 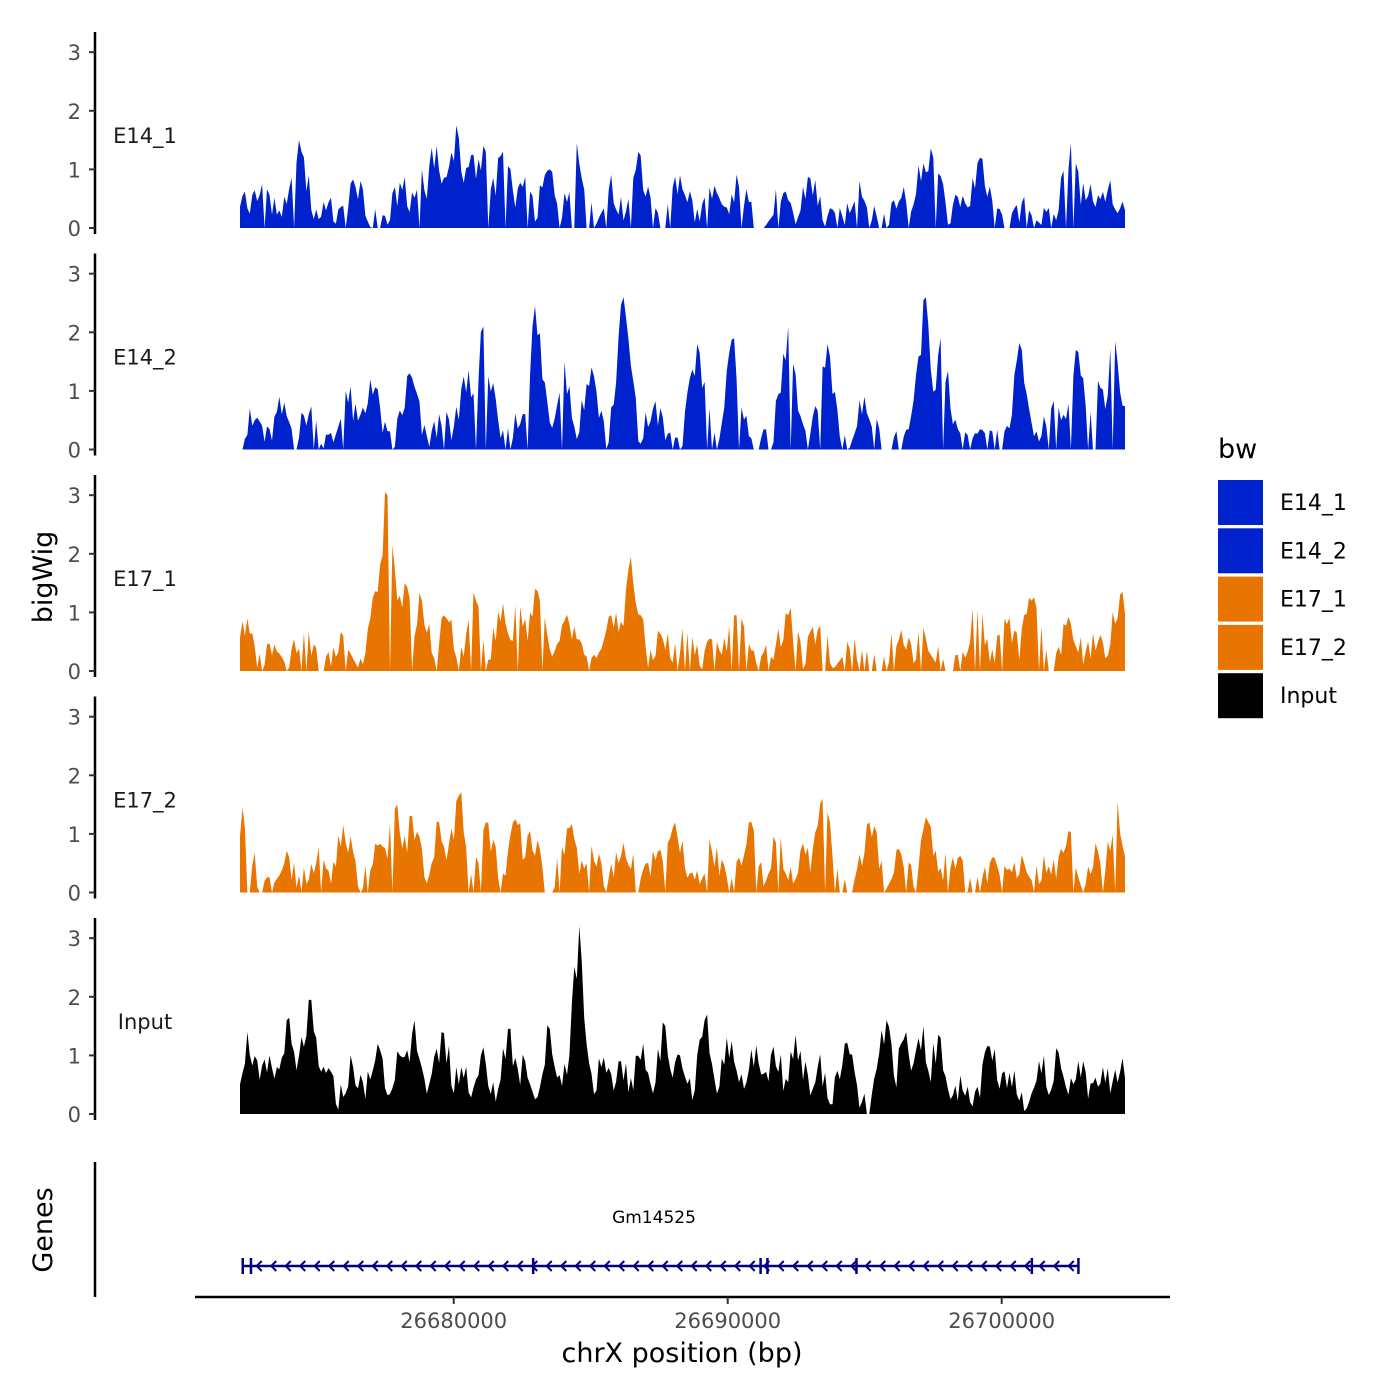 I want to click on track-label: E17_1, so click(x=145, y=579).